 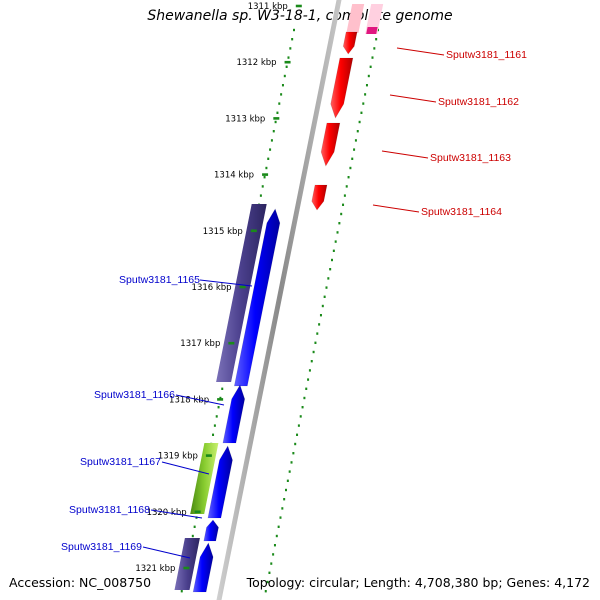 What do you see at coordinates (159, 280) in the screenshot?
I see `gene-label: Sputw3181_1165` at bounding box center [159, 280].